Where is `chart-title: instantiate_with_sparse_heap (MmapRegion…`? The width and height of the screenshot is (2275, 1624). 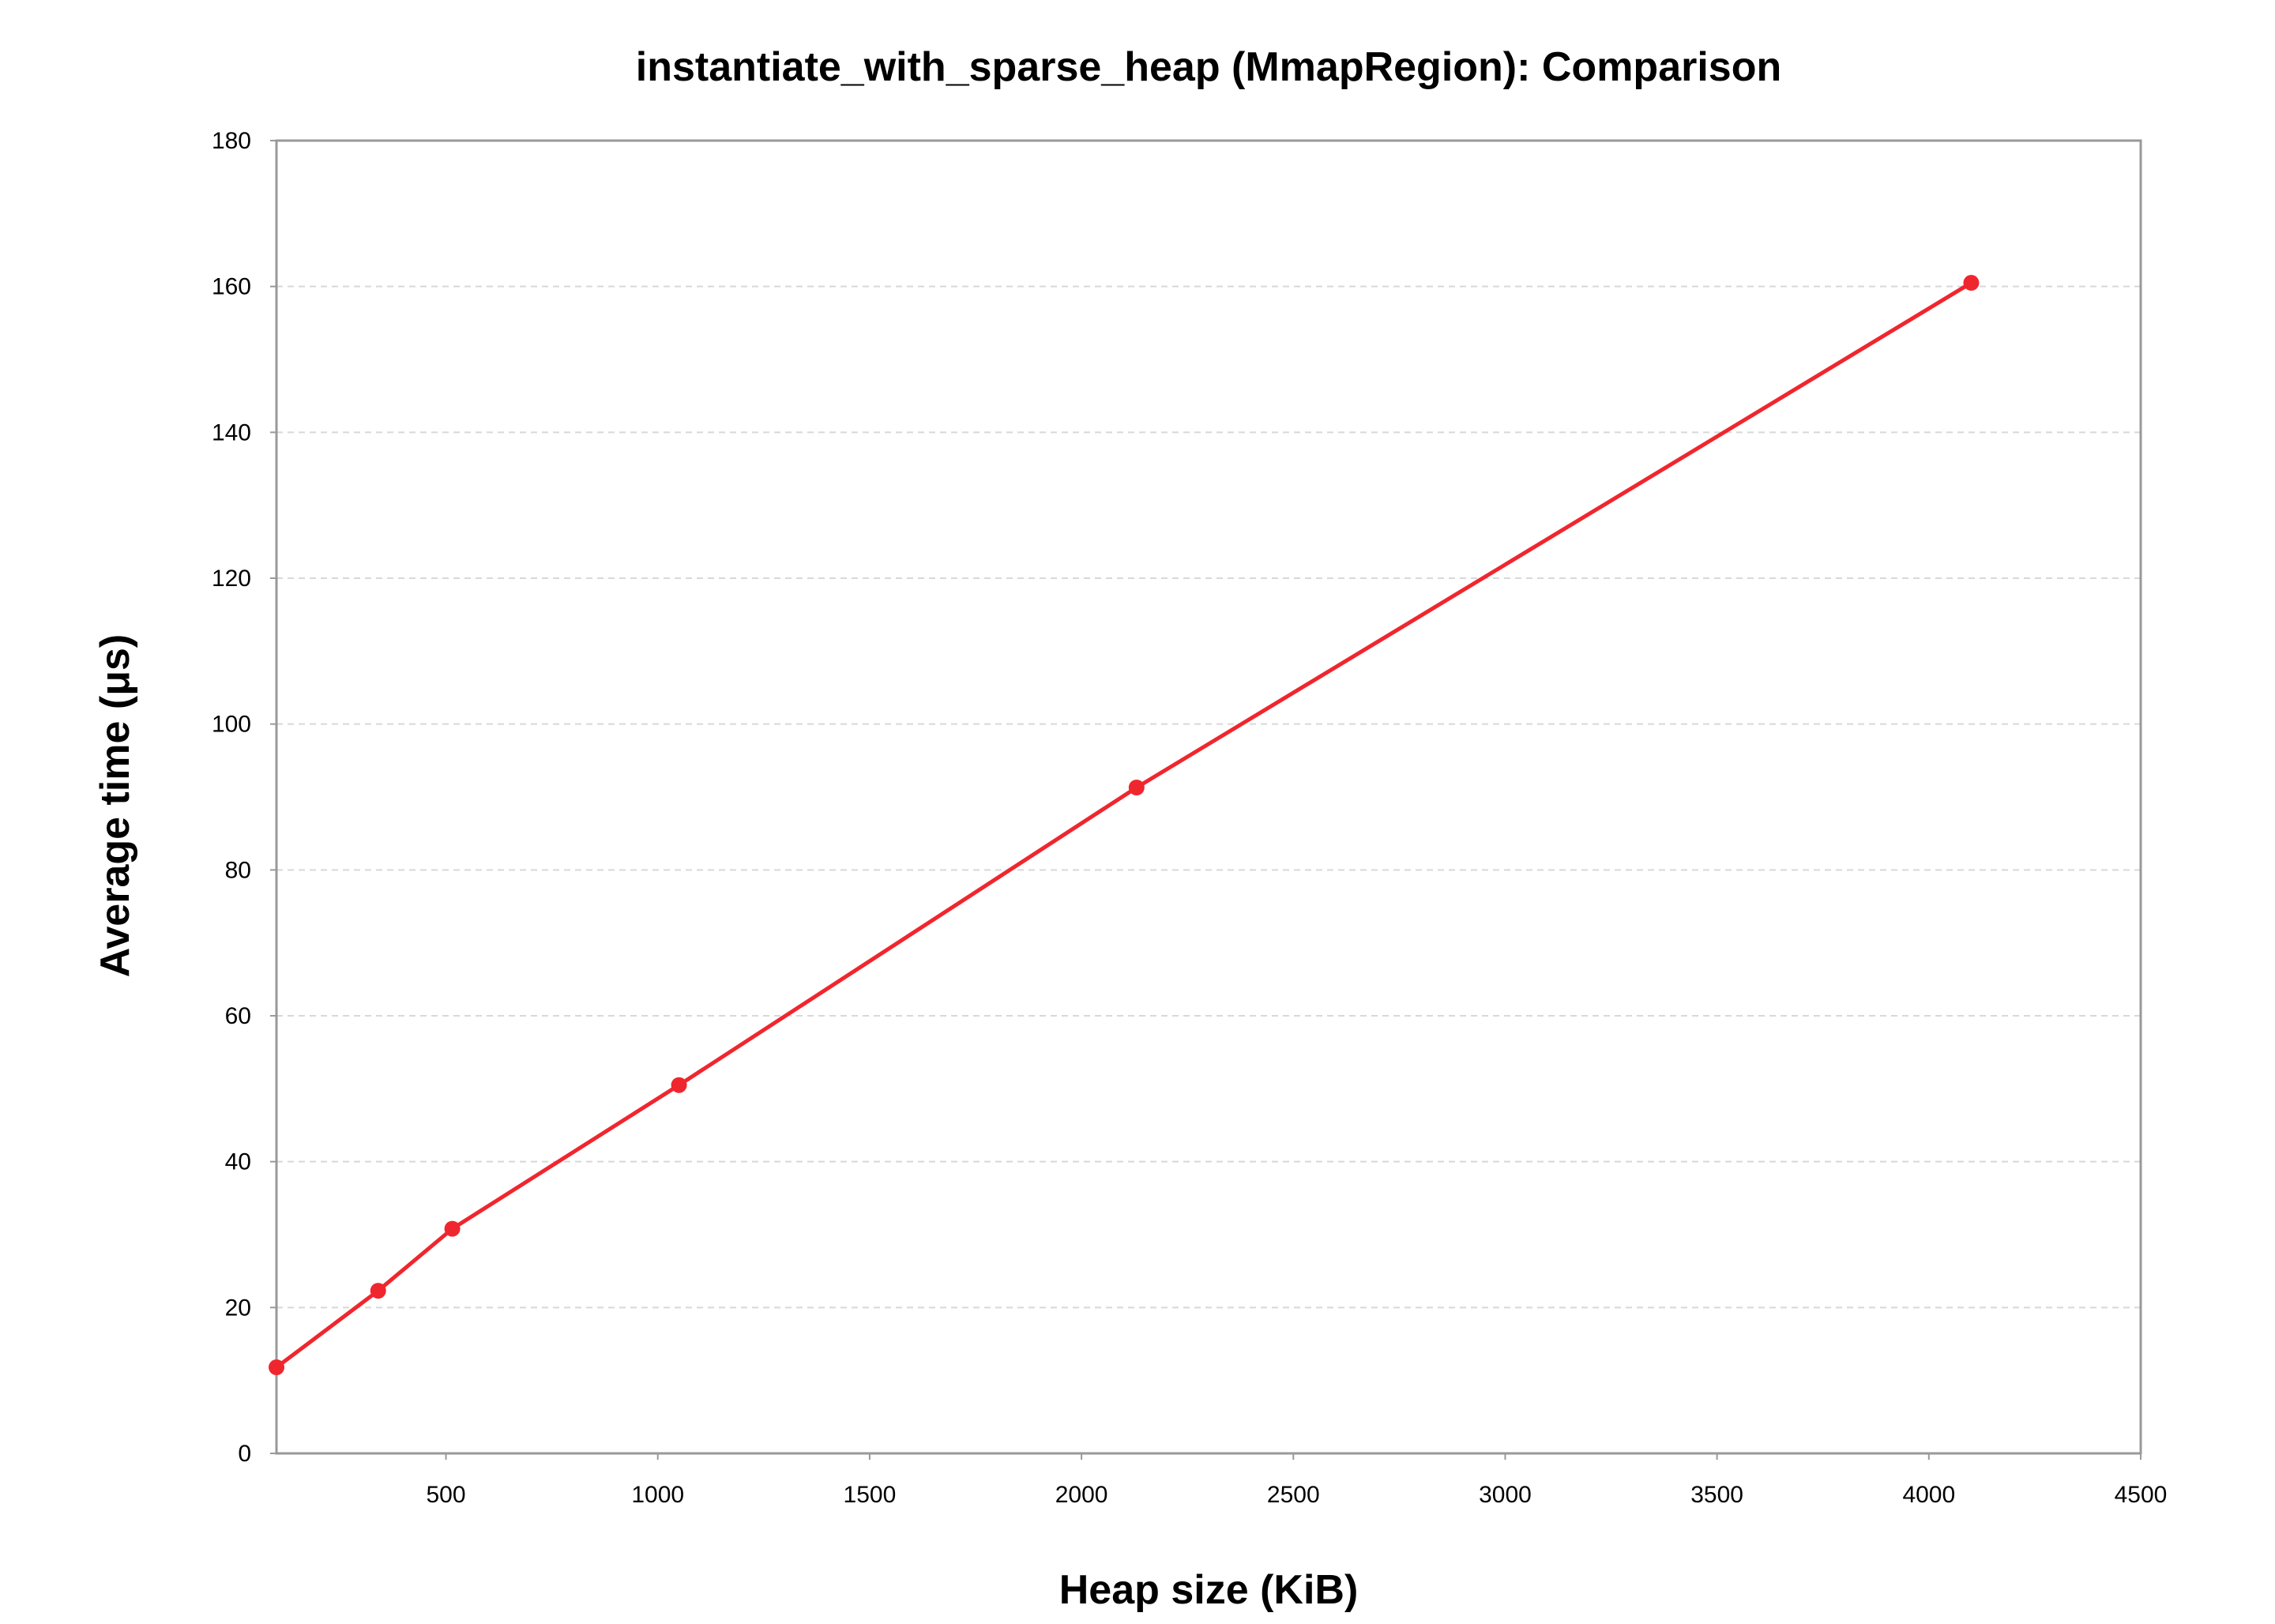 chart-title: instantiate_with_sparse_heap (MmapRegion… is located at coordinates (1209, 67).